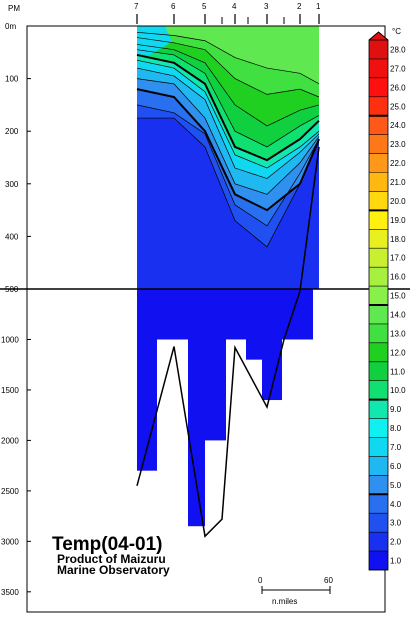  Describe the element at coordinates (398, 220) in the screenshot. I see `colorbar-label: 19.0` at that location.